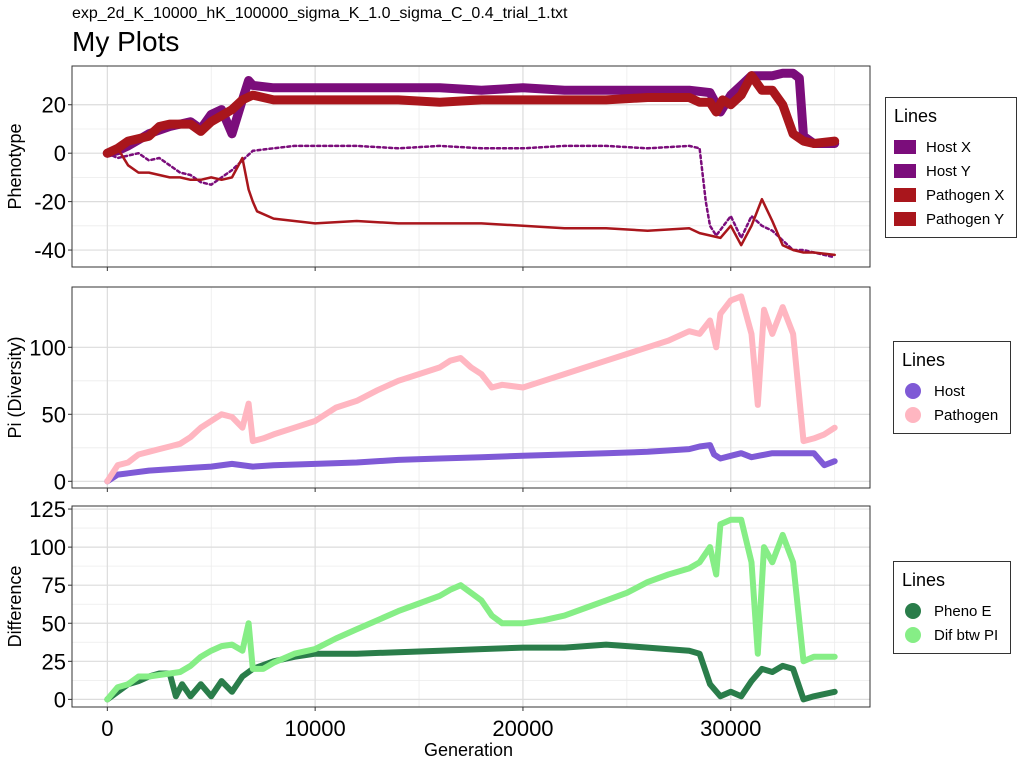  Describe the element at coordinates (107, 728) in the screenshot. I see `x-tick-label: 0` at that location.